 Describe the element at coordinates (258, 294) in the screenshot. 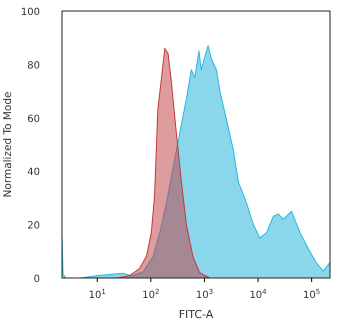

I see `x-tick-label: 10$^{4}$` at that location.